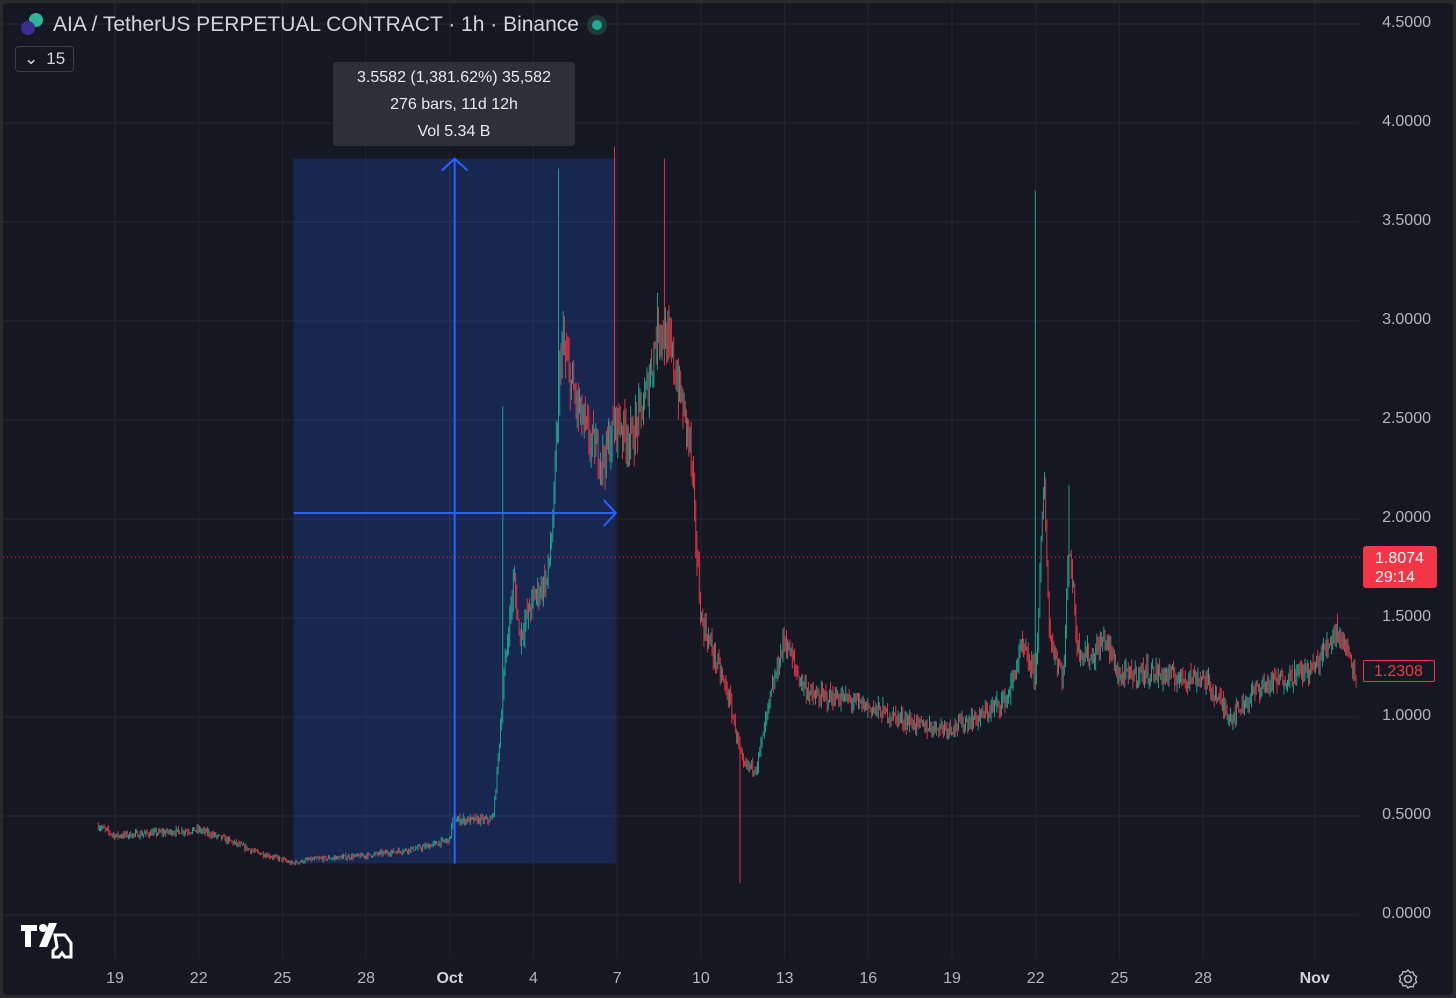 The width and height of the screenshot is (1456, 998). I want to click on indicator-count: 15, so click(56, 58).